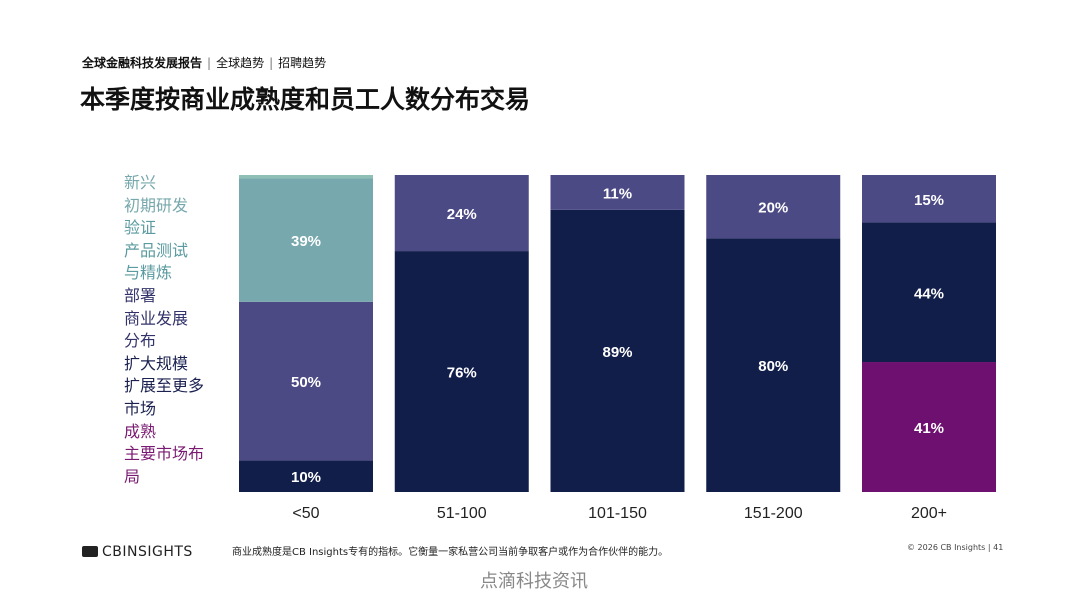 The image size is (1080, 608). I want to click on data-label: 89%, so click(617, 352).